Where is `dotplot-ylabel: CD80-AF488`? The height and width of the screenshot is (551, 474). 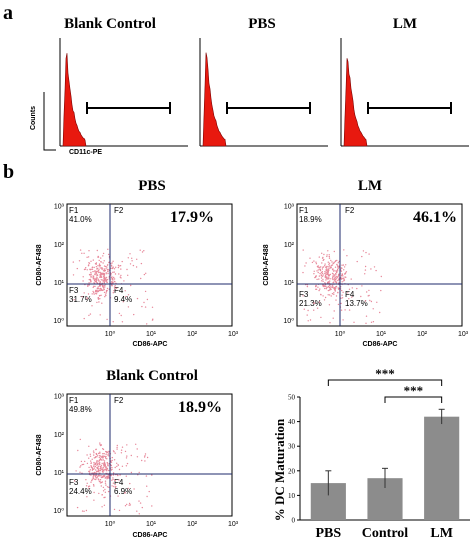
dotplot-ylabel: CD80-AF488 is located at coordinates (39, 264).